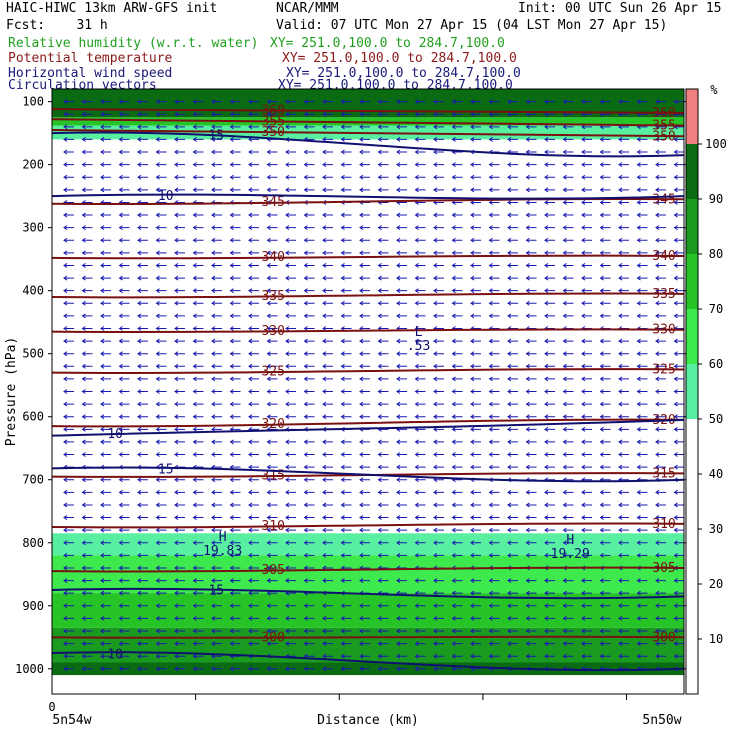  I want to click on y-tick-label: 600, so click(33, 417).